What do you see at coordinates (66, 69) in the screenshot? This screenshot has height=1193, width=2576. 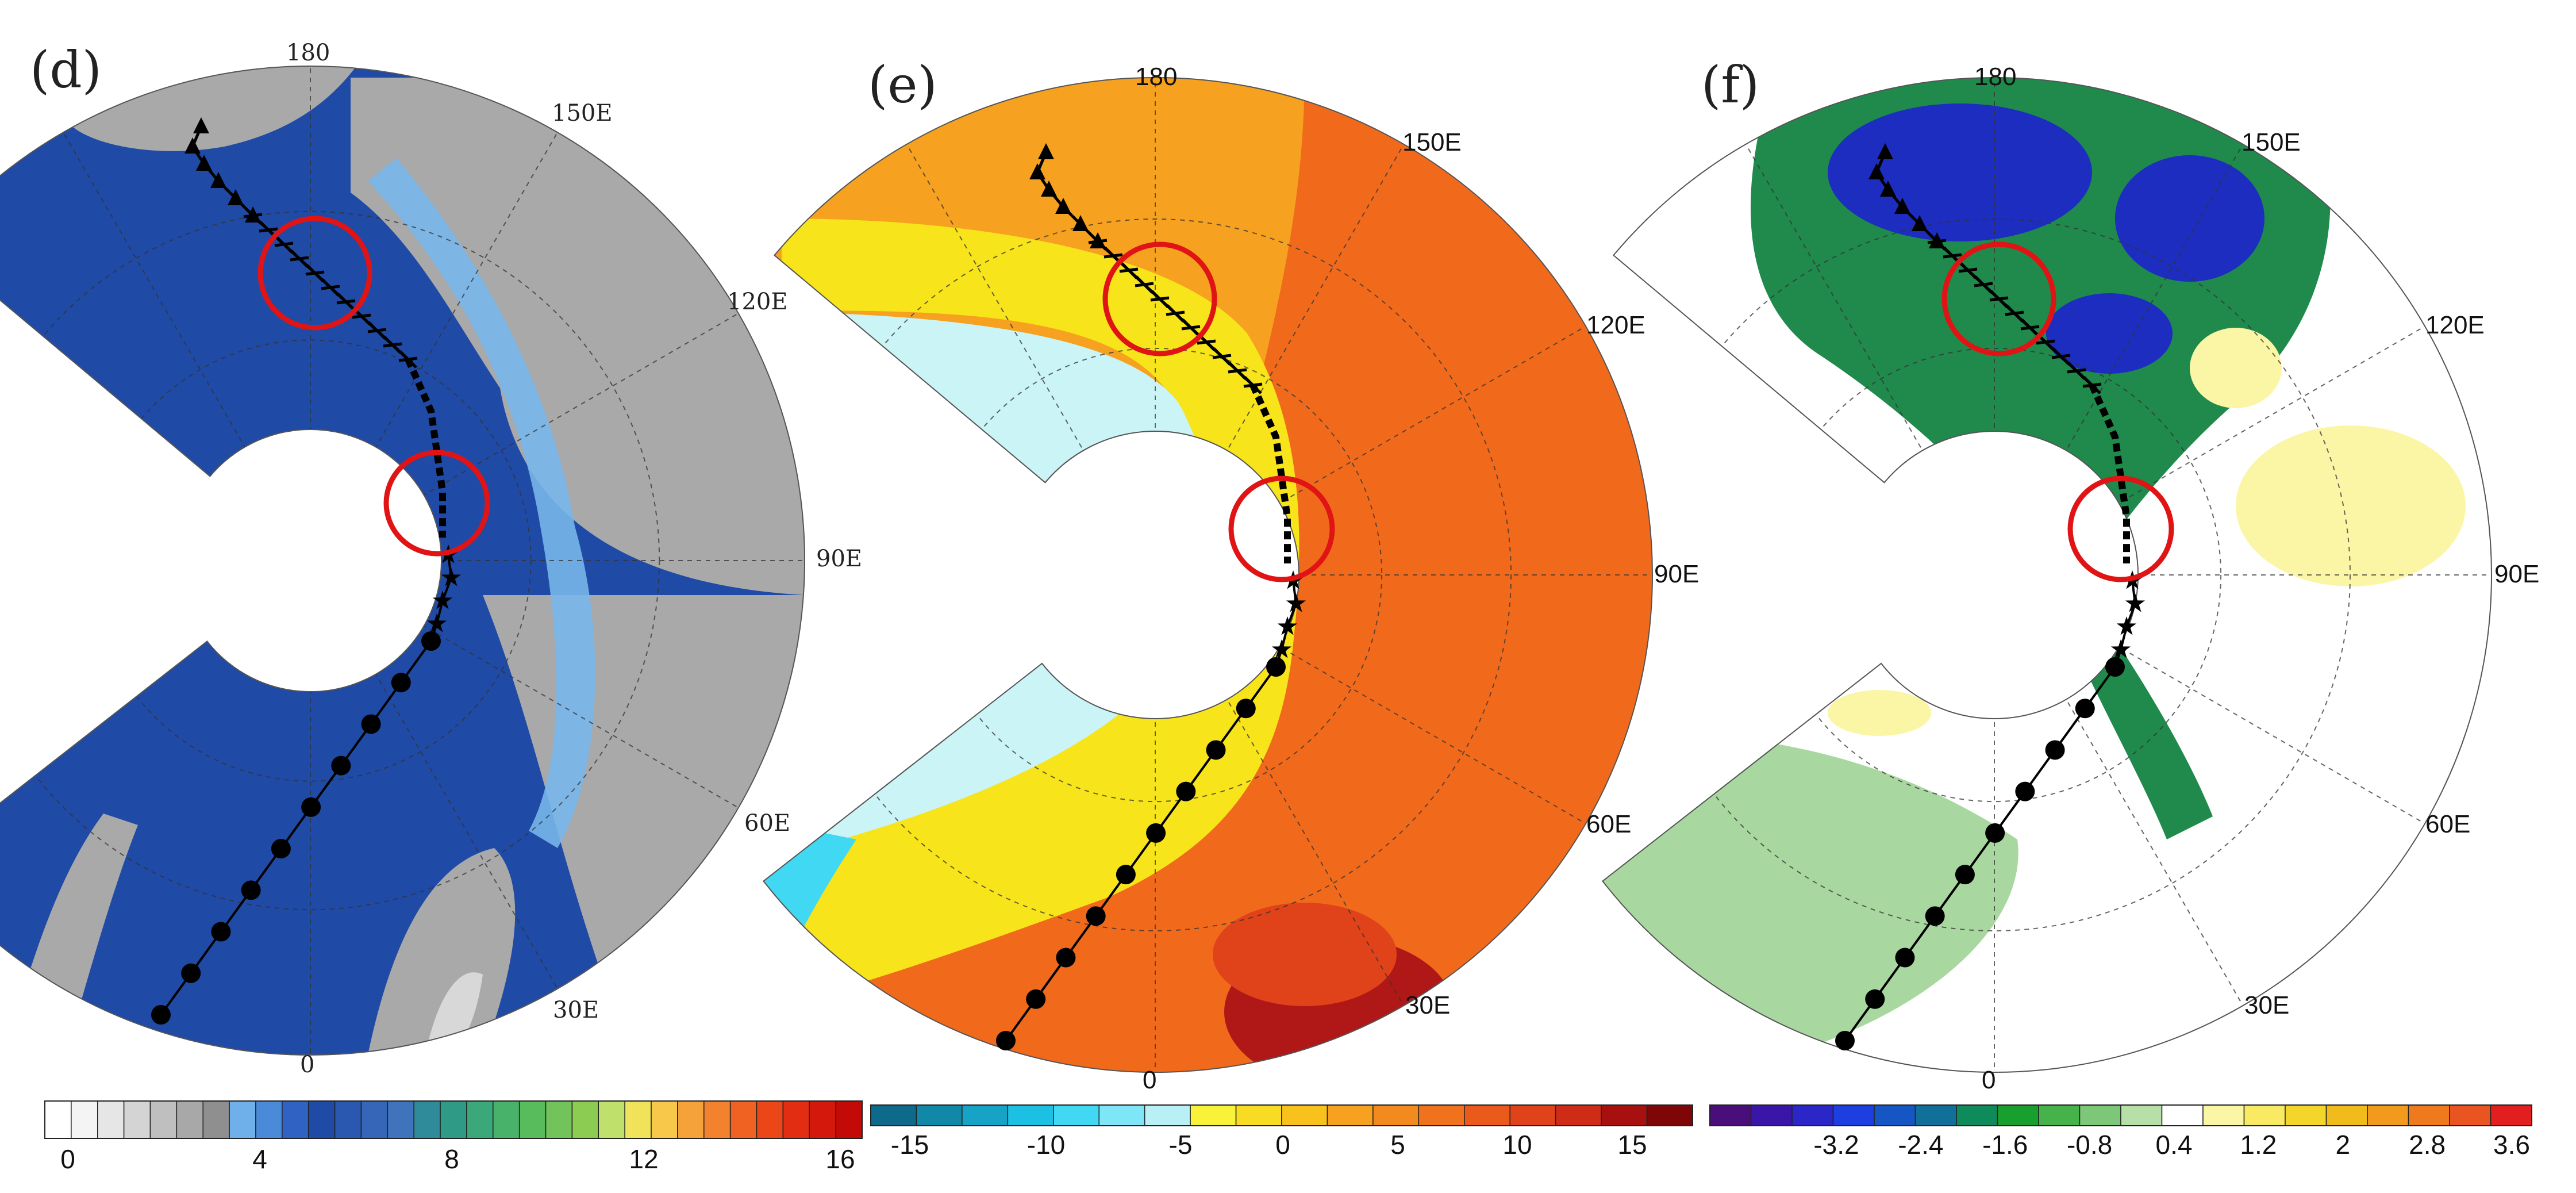 I see `panel-label-d: (d)` at bounding box center [66, 69].